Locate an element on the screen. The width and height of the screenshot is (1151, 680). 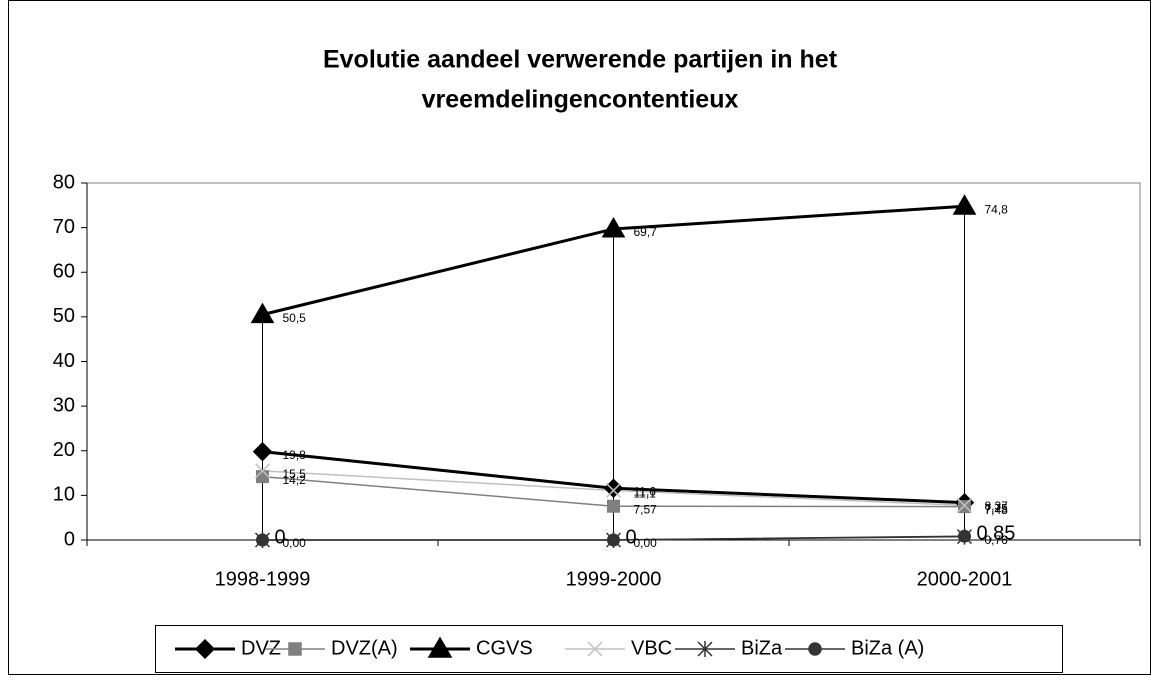
legend-label: DVZ(A) is located at coordinates (364, 648).